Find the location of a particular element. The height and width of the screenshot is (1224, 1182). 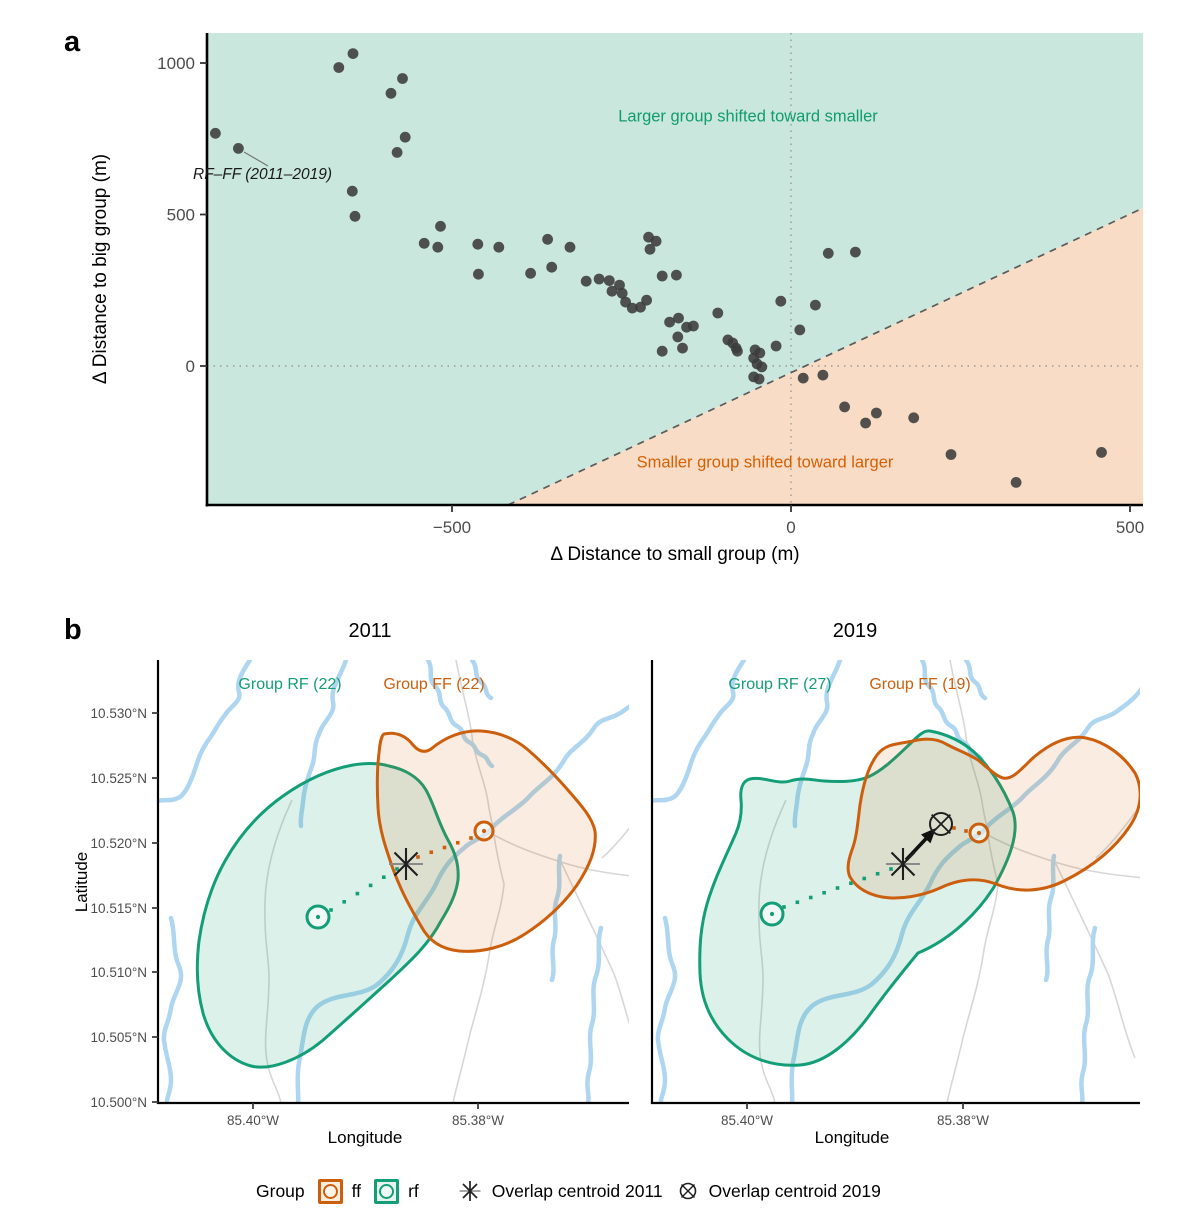

overlap-centroid-2019-marker is located at coordinates (941, 824).